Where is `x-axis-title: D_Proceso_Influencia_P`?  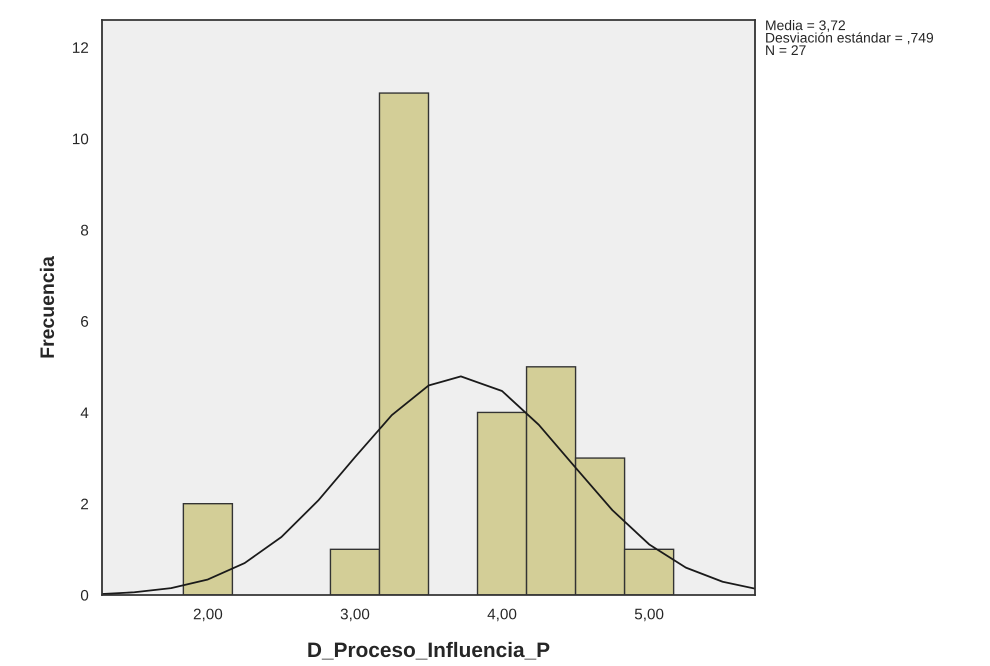 x-axis-title: D_Proceso_Influencia_P is located at coordinates (429, 651).